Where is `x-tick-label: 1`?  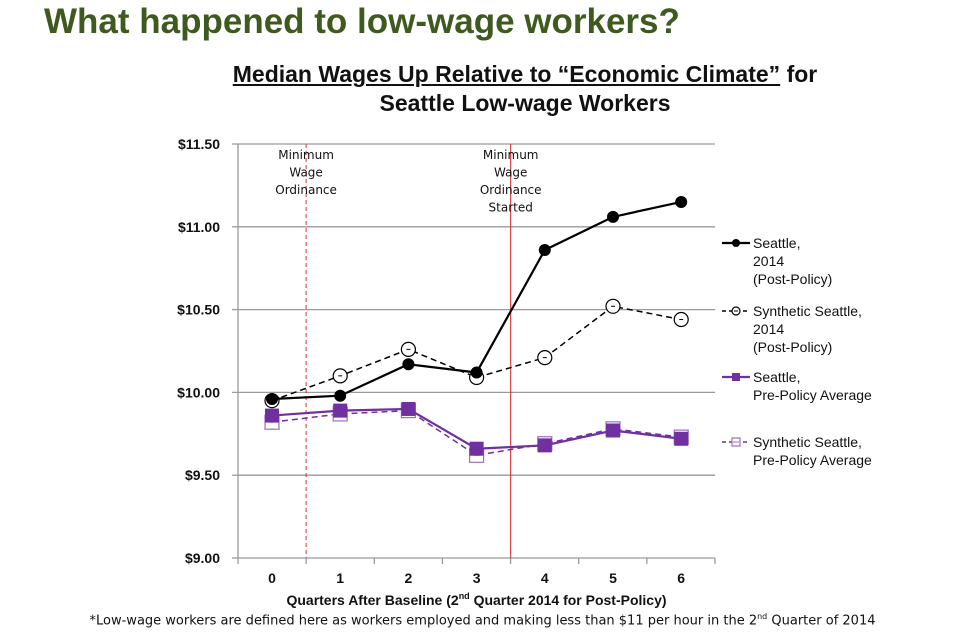
x-tick-label: 1 is located at coordinates (340, 578).